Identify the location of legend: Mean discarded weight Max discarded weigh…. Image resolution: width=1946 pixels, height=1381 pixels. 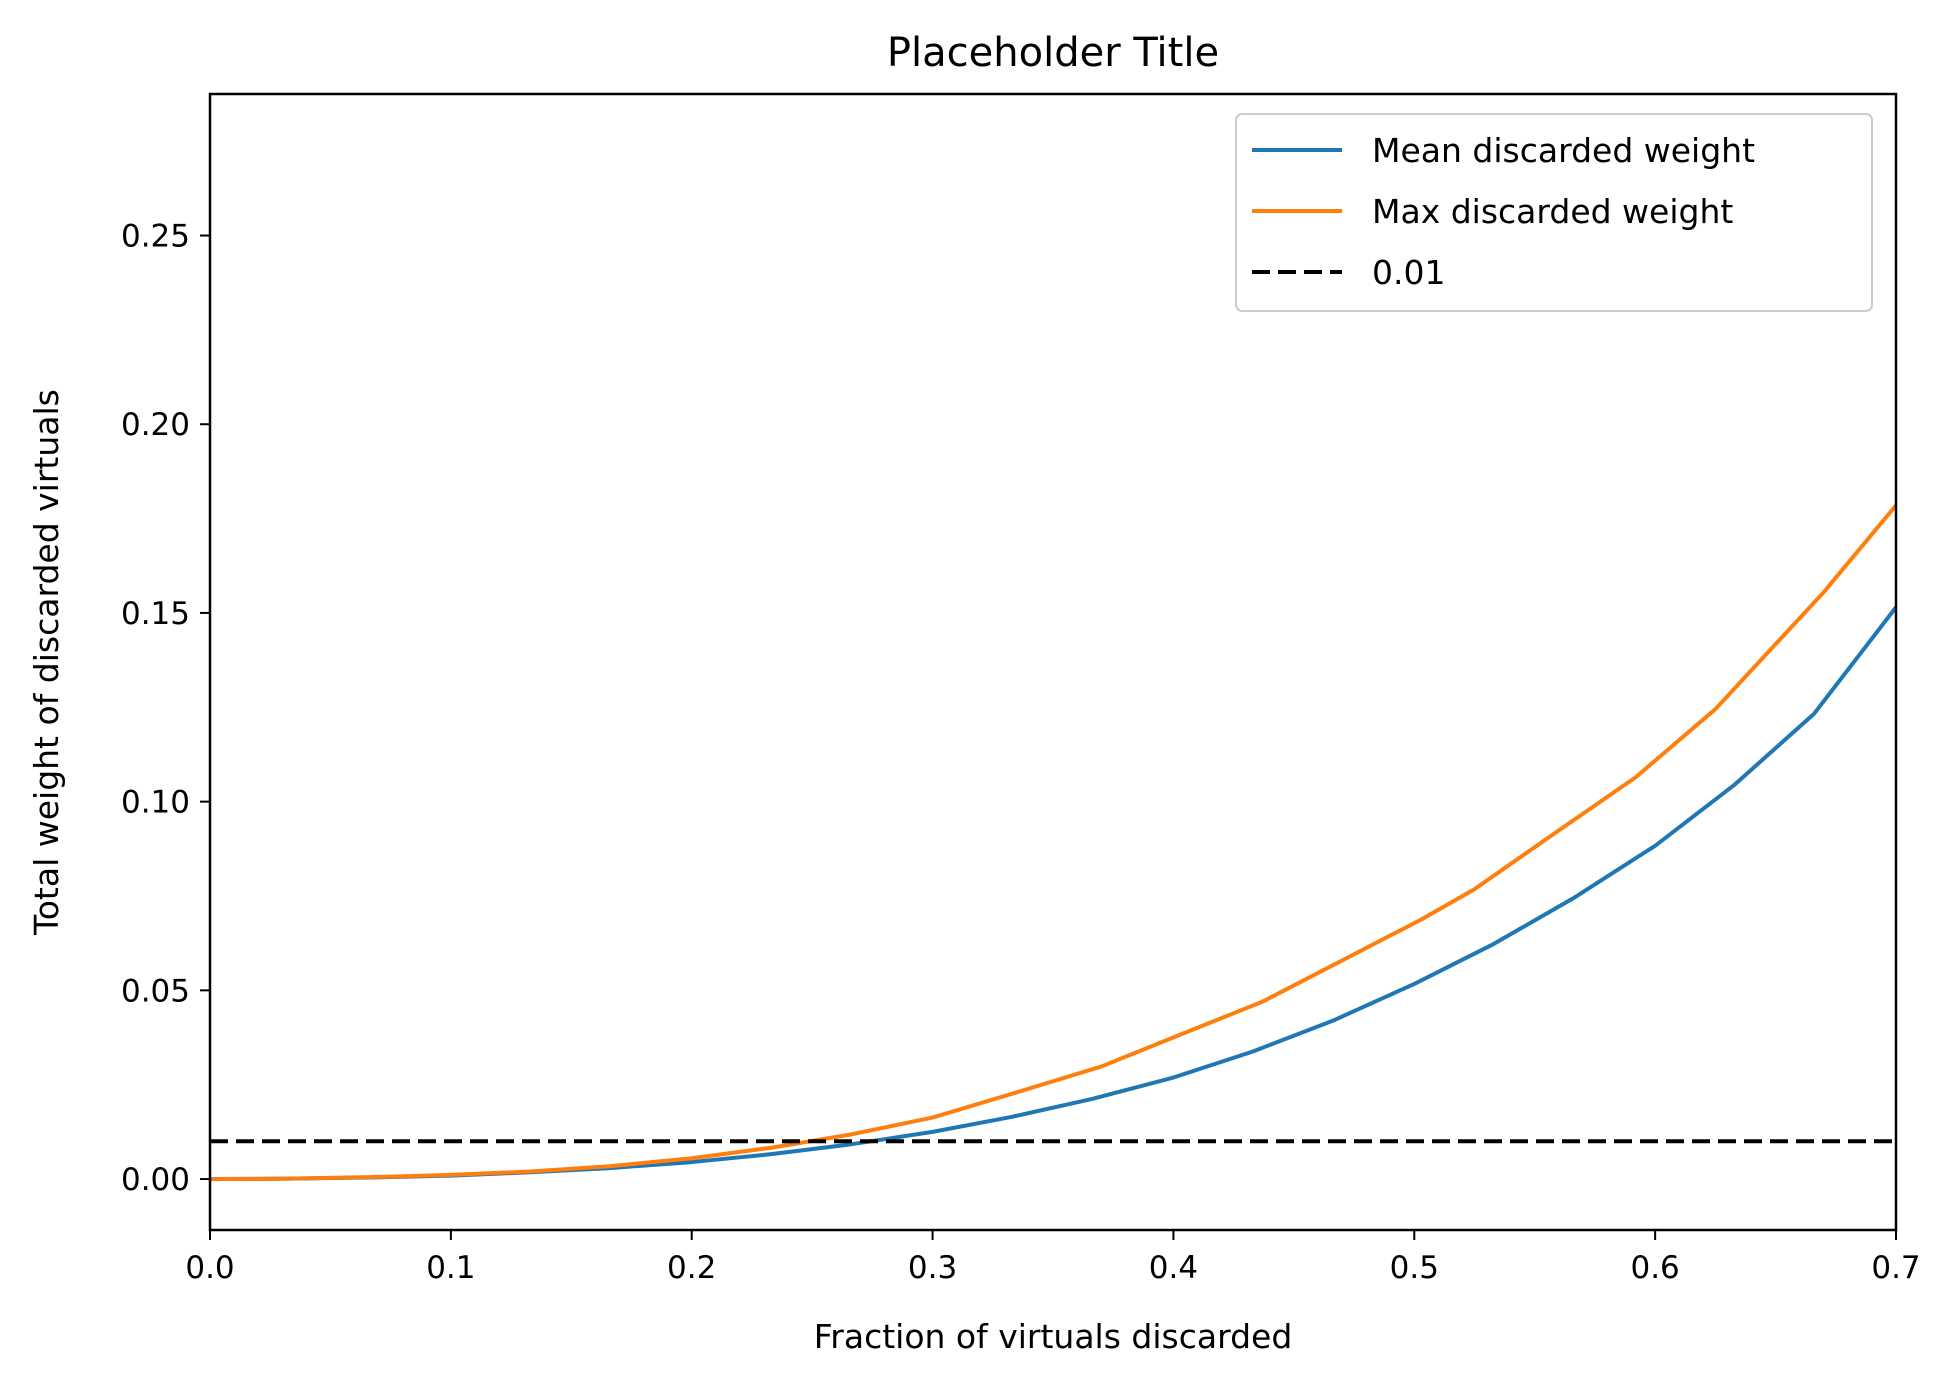
(1554, 212).